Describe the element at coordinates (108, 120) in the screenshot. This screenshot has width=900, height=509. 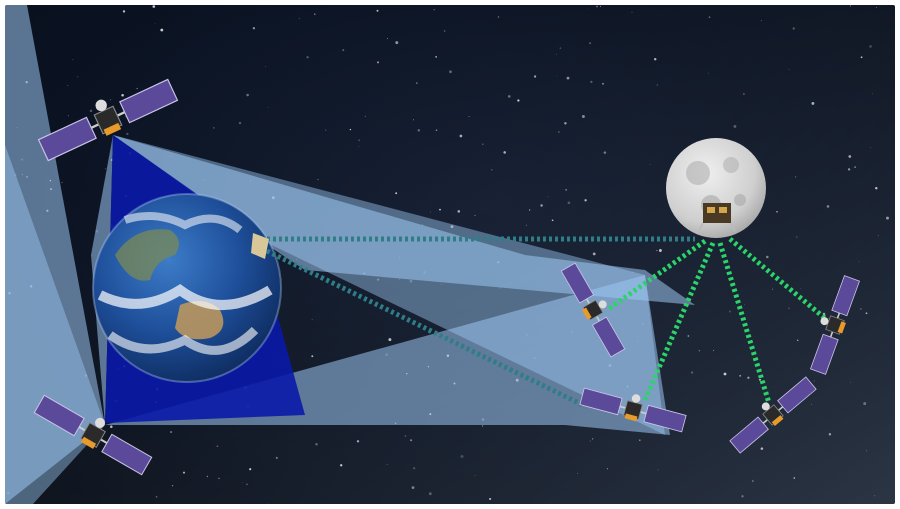
I see `relay-satellite-upper-left` at that location.